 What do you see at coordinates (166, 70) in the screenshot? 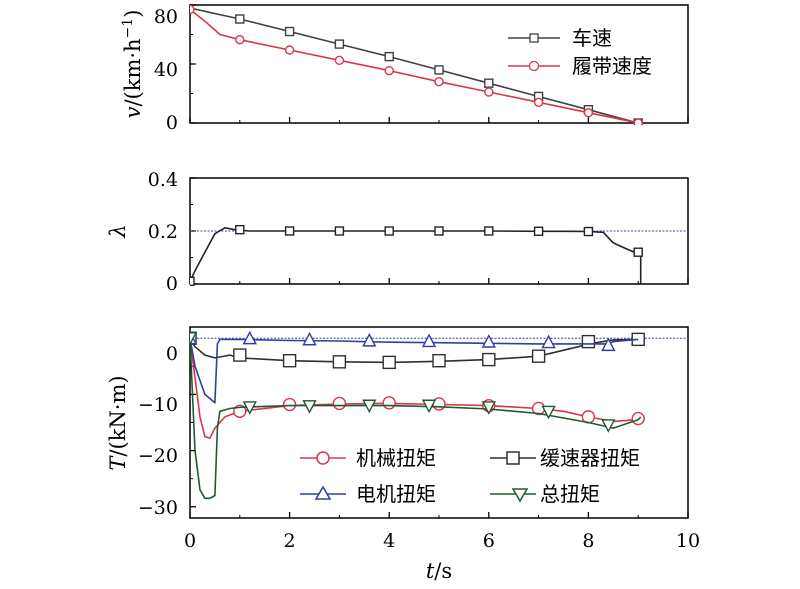
I see `speed-ytick-label: 40` at bounding box center [166, 70].